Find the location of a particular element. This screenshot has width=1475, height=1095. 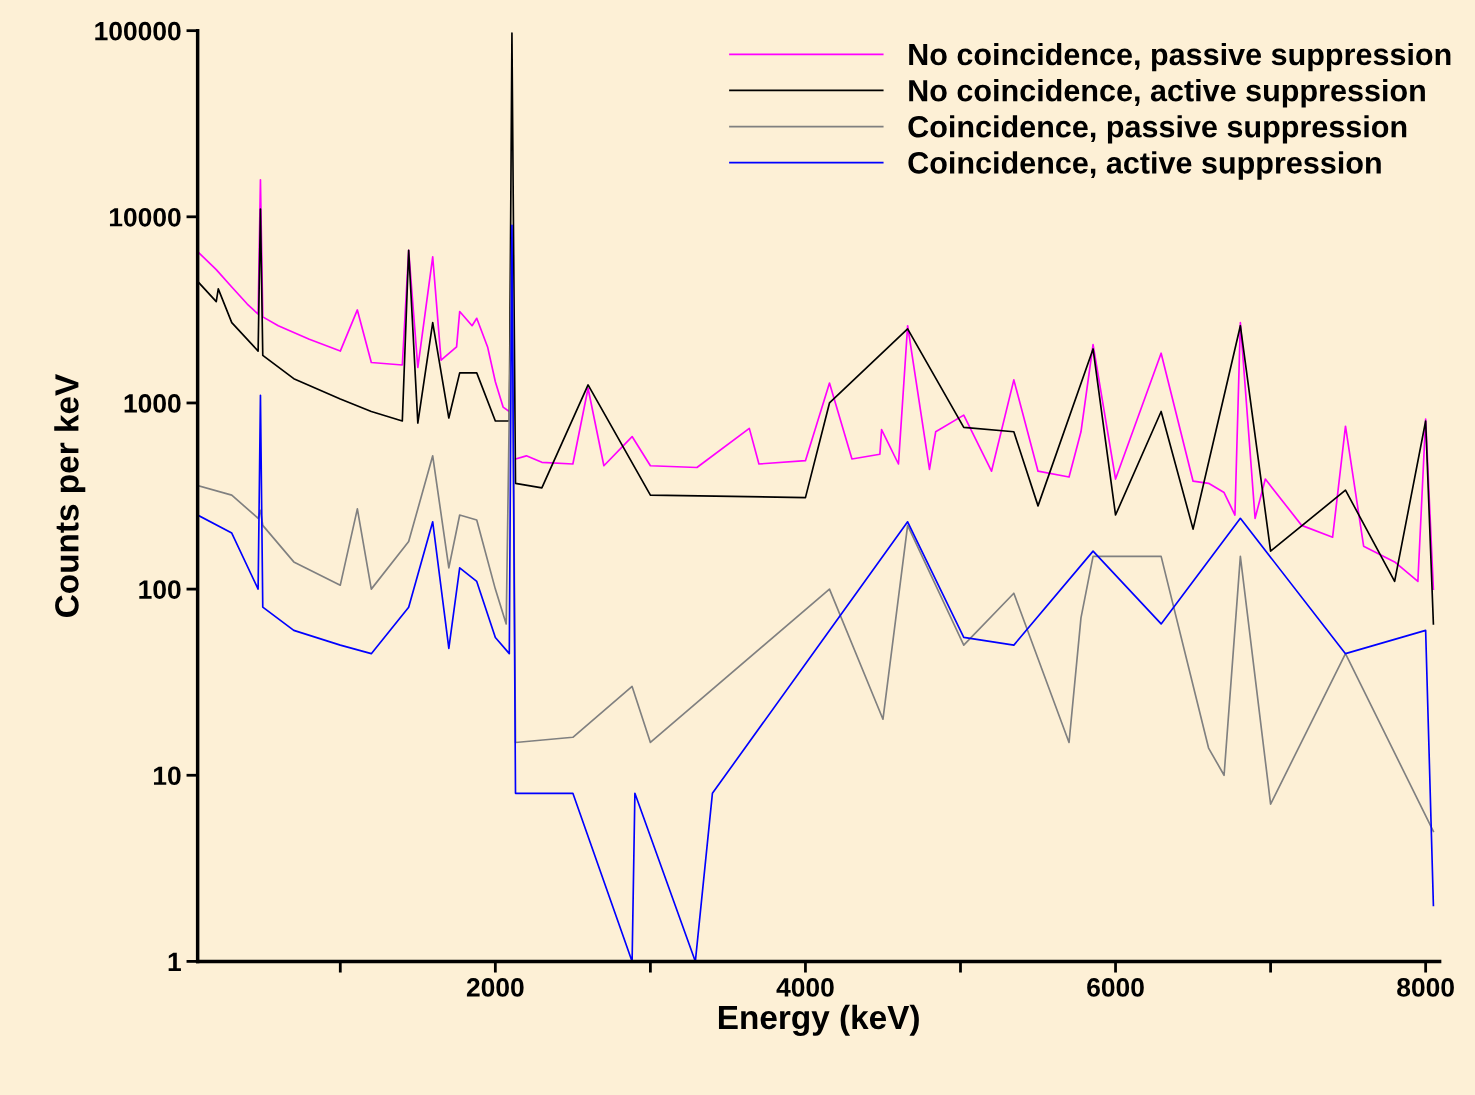

x-axis-title: Energy (keV) is located at coordinates (818, 1020).